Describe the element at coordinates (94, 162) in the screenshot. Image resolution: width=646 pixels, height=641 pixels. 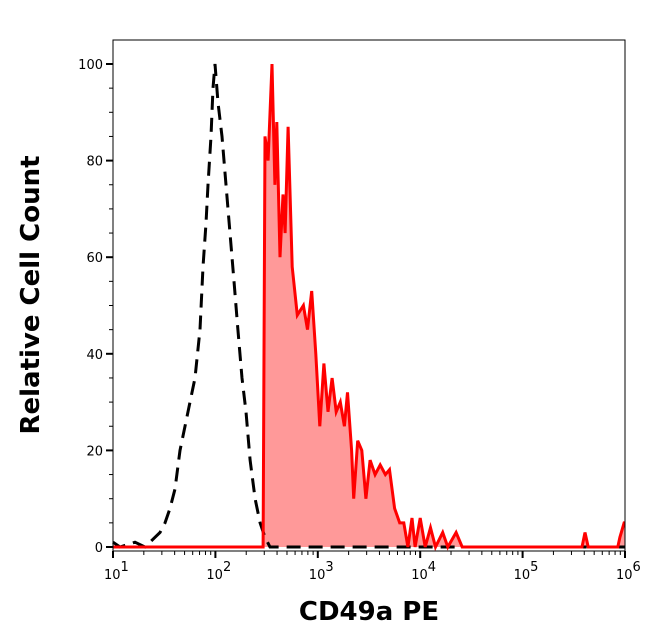
I see `y-tick-label: 80` at that location.